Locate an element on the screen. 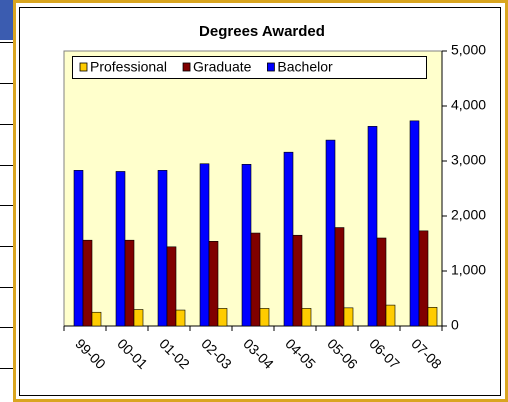 The height and width of the screenshot is (402, 508). y-tick-label: 1,000 is located at coordinates (468, 270).